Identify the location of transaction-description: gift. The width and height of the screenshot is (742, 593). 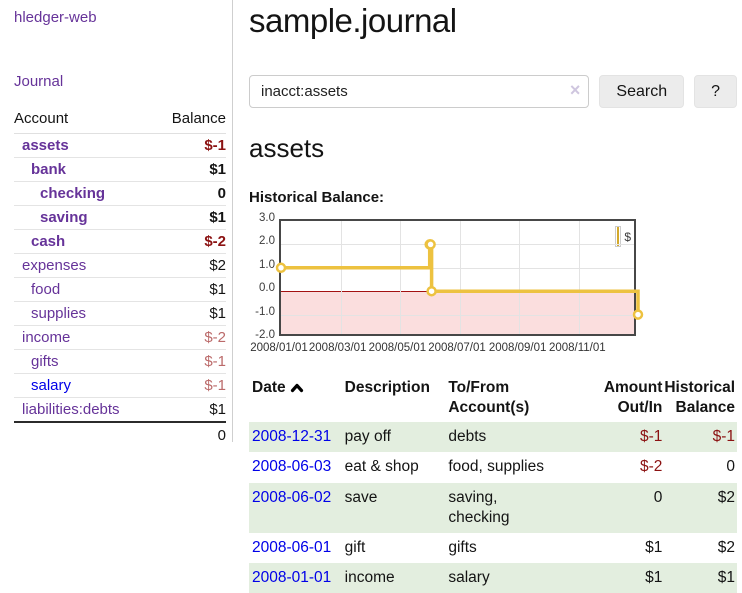
(355, 547).